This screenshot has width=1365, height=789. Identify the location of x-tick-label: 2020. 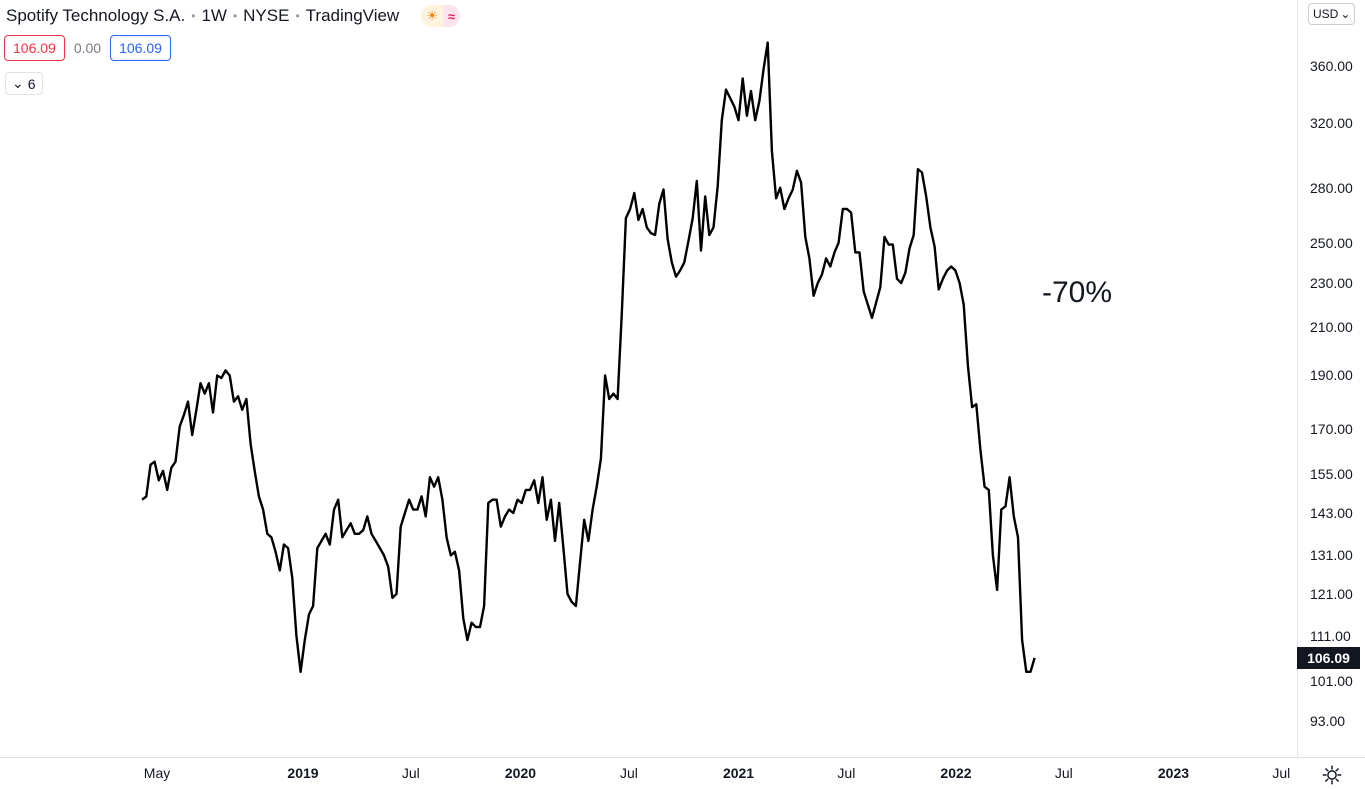
(520, 773).